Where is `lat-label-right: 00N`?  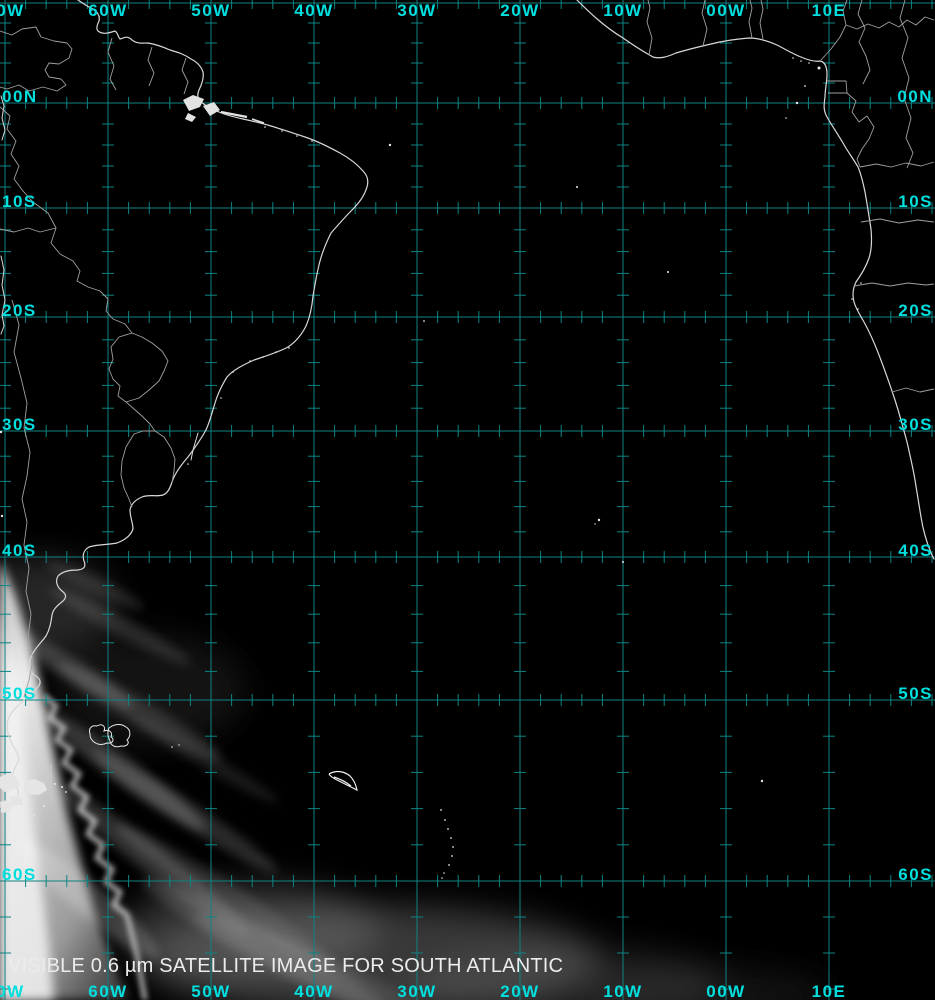
lat-label-right: 00N is located at coordinates (915, 96).